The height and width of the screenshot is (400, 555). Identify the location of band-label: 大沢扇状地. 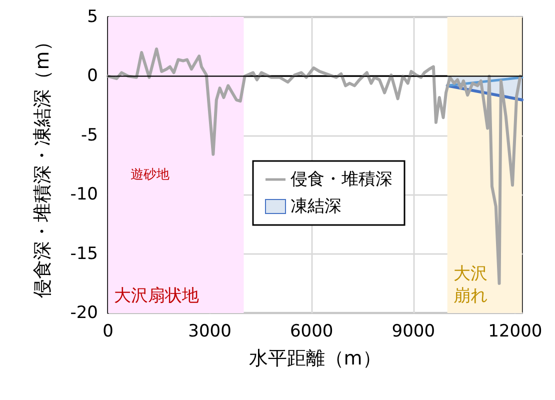
(156, 296).